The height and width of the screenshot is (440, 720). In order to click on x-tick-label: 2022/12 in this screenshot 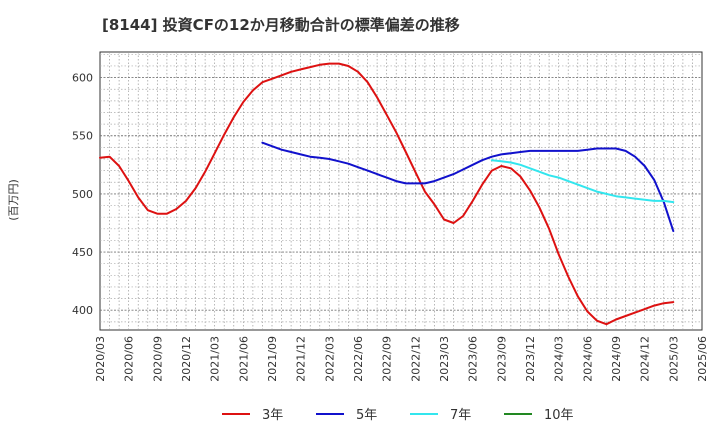, I will do `click(415, 359)`.